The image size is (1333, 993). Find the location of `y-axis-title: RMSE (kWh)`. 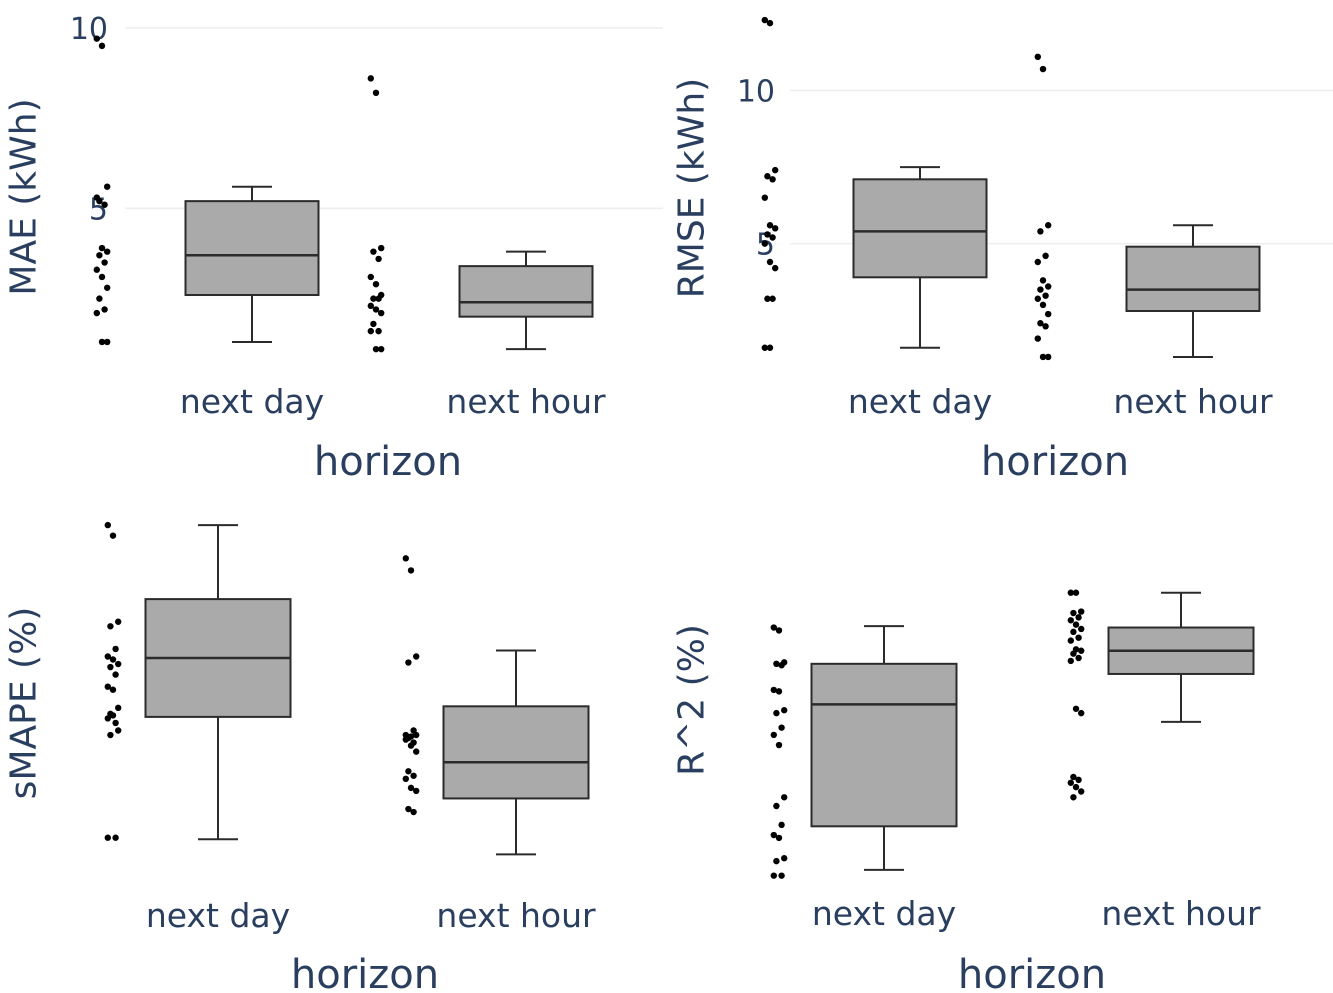

y-axis-title: RMSE (kWh) is located at coordinates (692, 188).